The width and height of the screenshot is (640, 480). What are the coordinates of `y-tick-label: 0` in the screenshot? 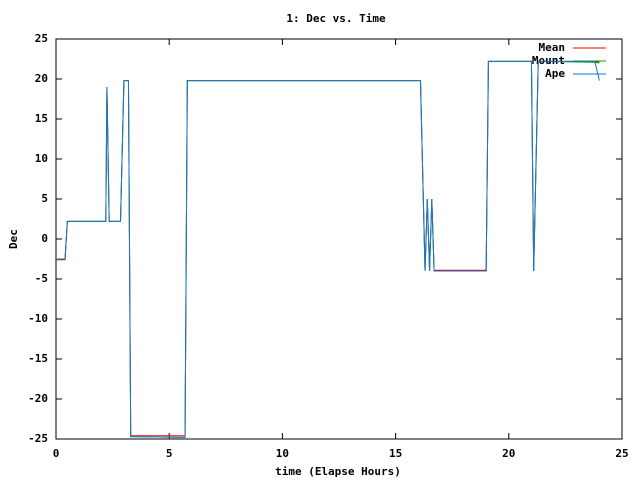 It's located at (44, 238).